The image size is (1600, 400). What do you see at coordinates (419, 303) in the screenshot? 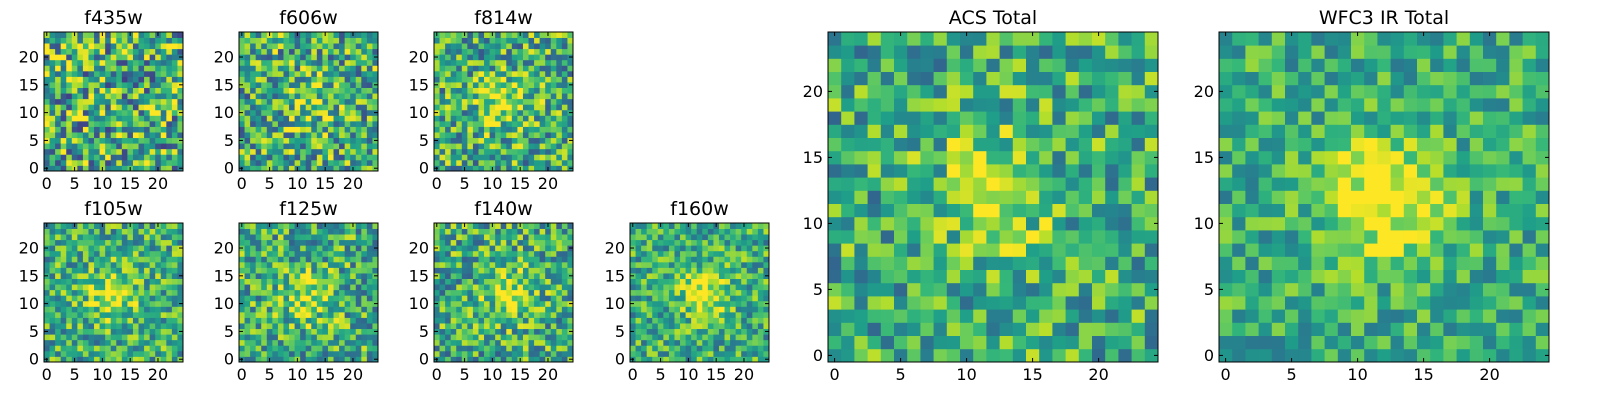
I see `y-tick-label: 10` at bounding box center [419, 303].